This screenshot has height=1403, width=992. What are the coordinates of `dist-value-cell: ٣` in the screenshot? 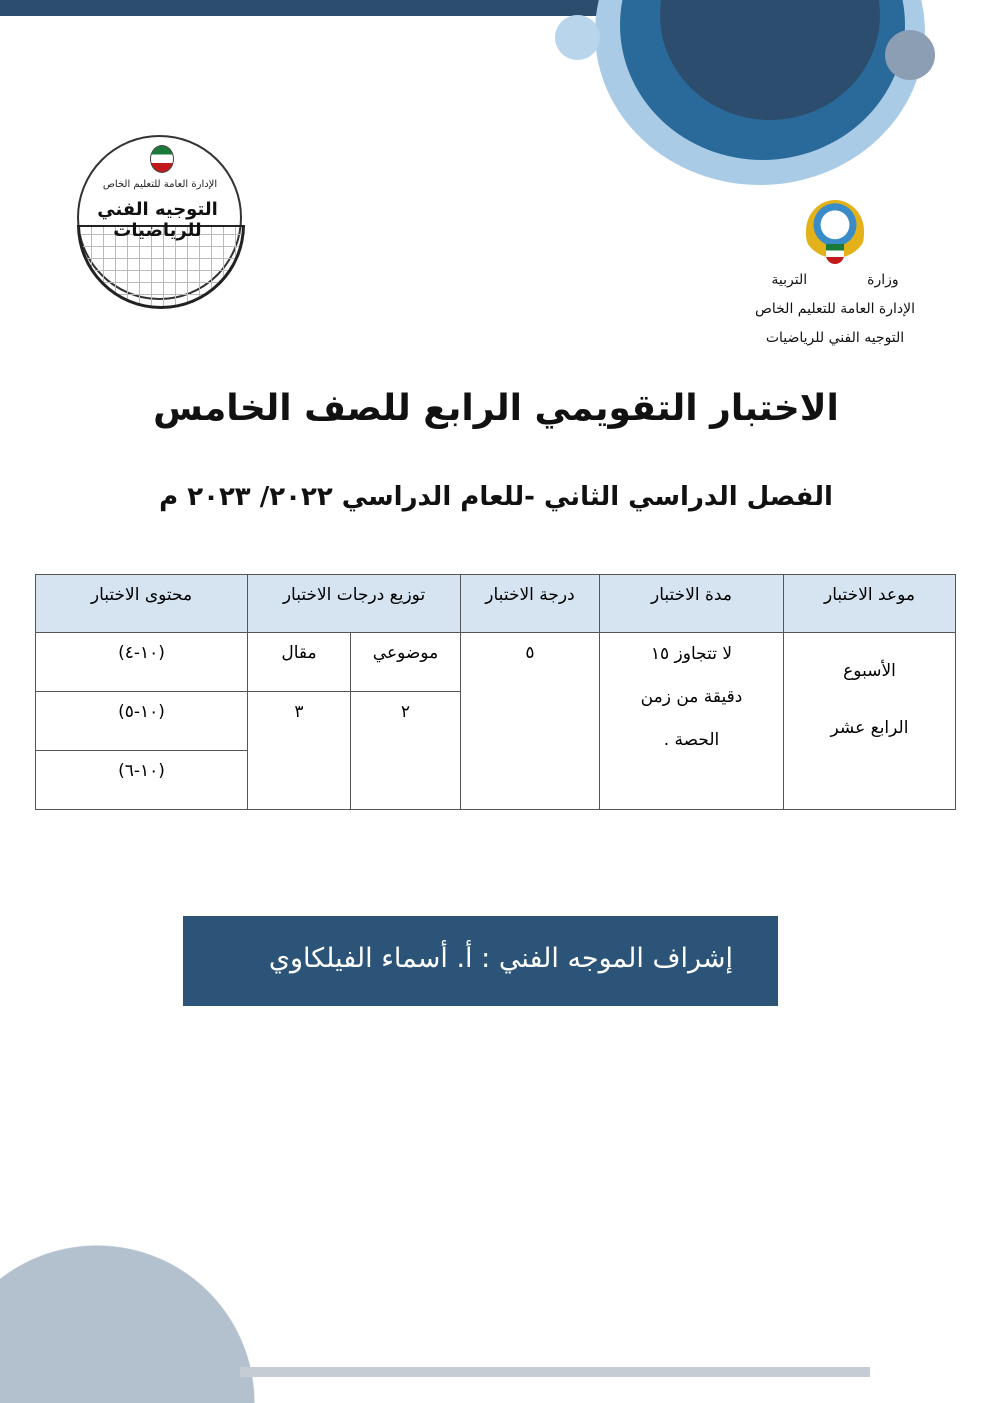 It's located at (299, 750).